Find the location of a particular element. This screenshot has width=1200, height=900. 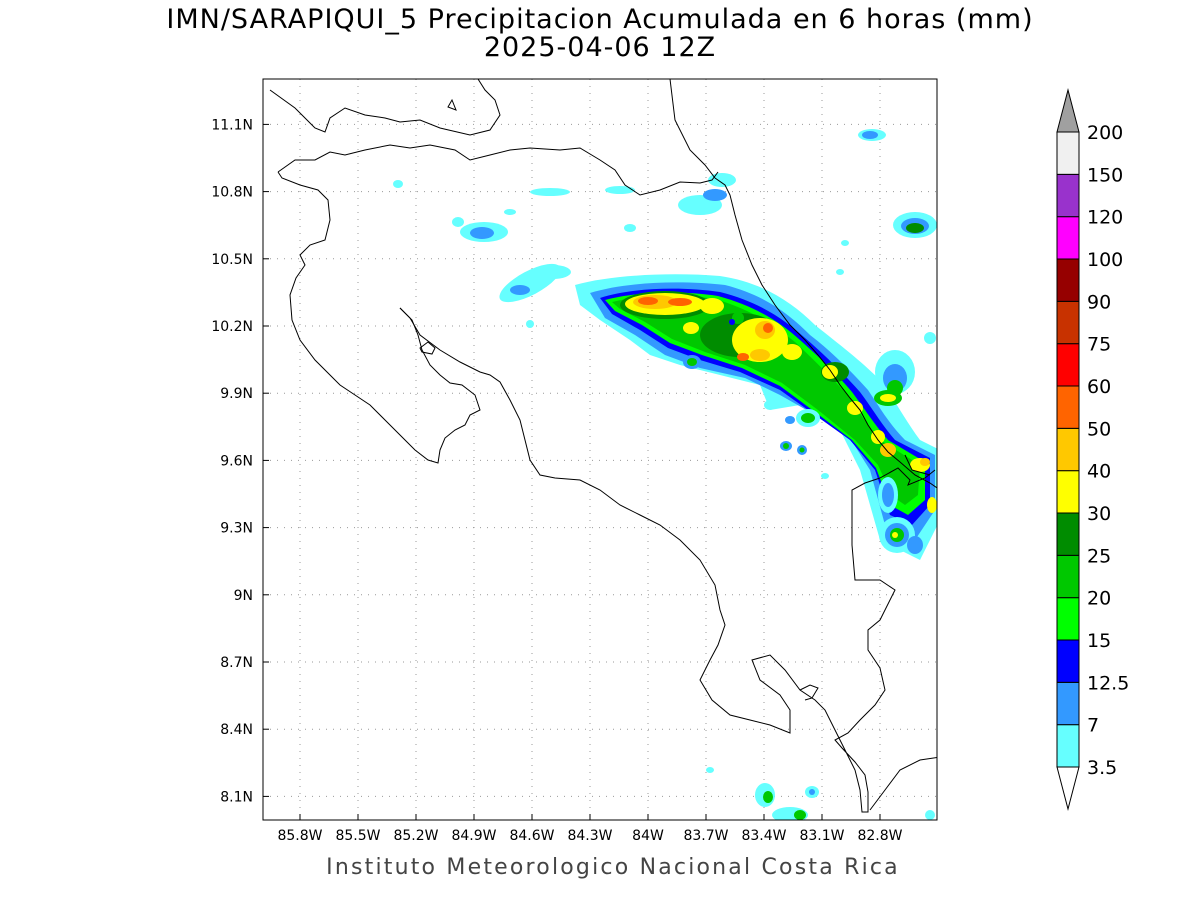

nicoya-coast is located at coordinates (379, 317).